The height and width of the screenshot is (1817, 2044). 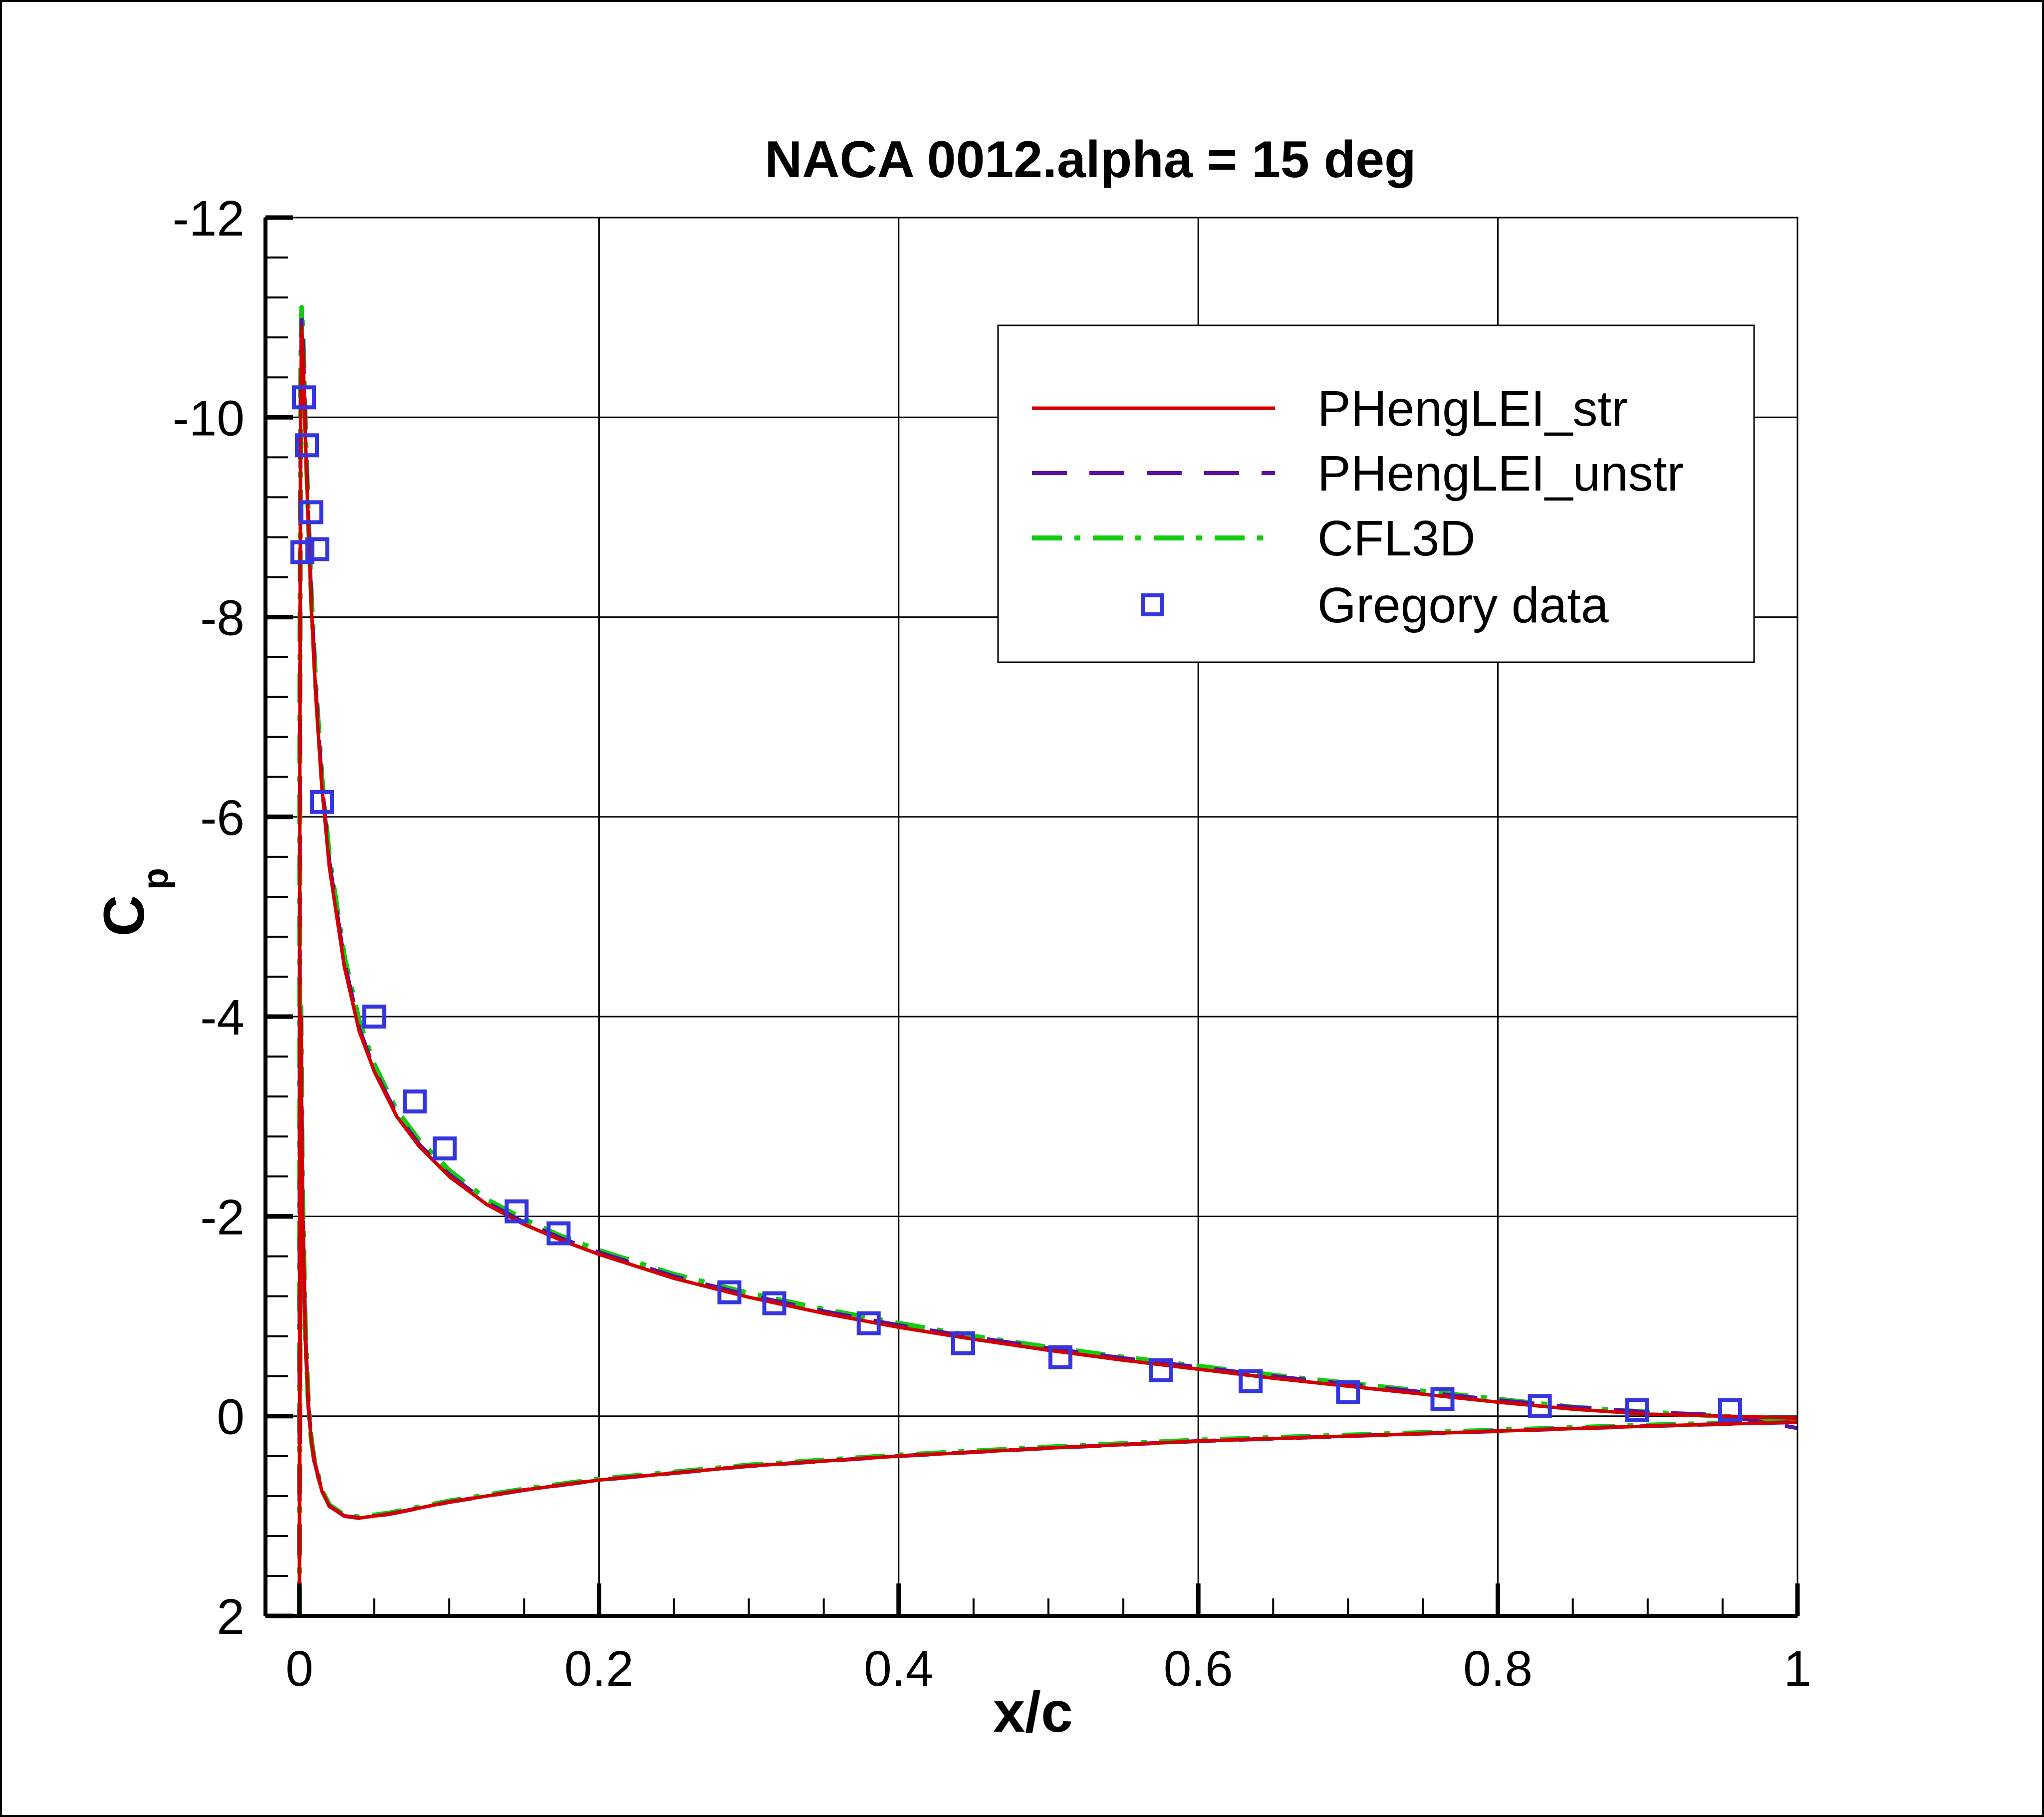 What do you see at coordinates (599, 1669) in the screenshot?
I see `x-tick-label: 0.2` at bounding box center [599, 1669].